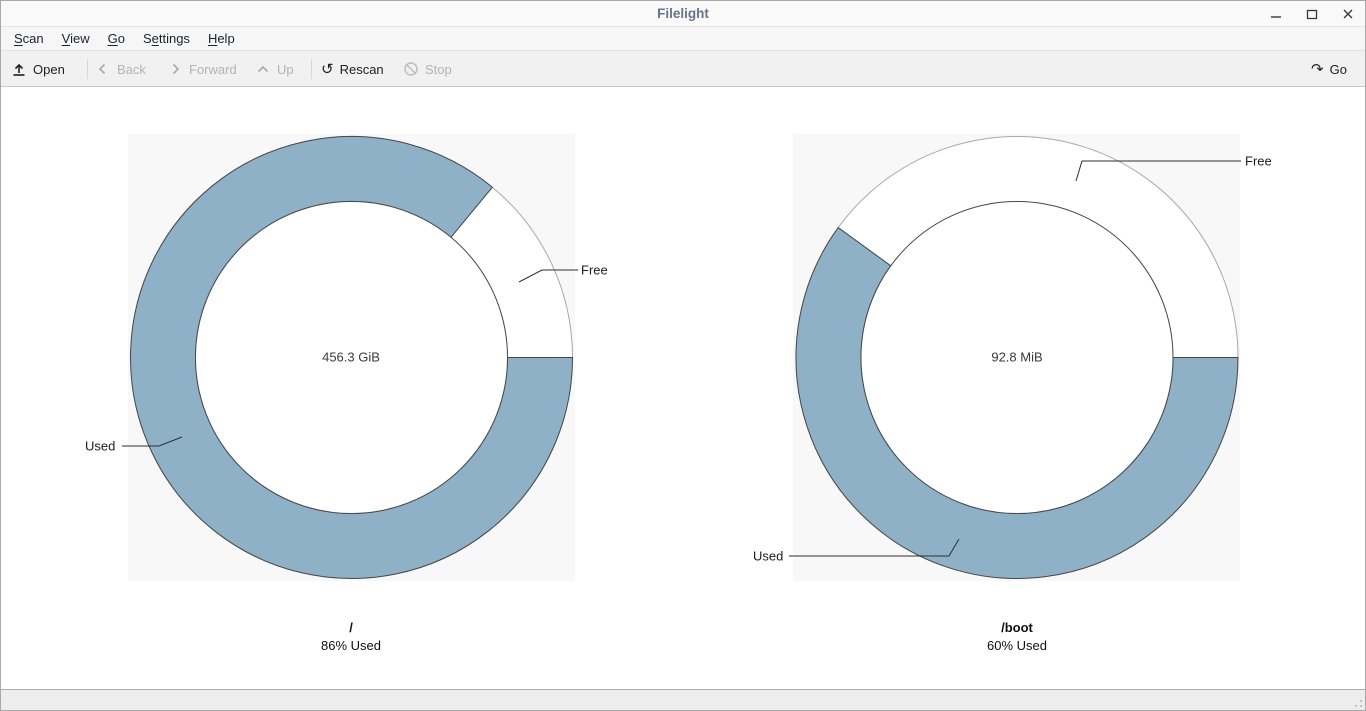 The width and height of the screenshot is (1366, 711). I want to click on forward-button: Forward, so click(202, 69).